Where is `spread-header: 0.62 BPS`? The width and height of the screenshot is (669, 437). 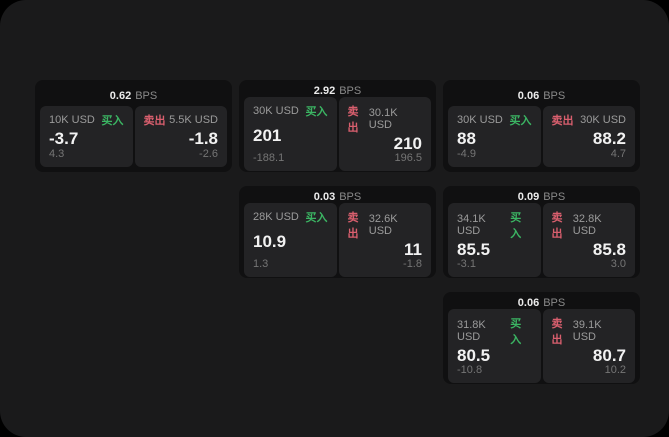 spread-header: 0.62 BPS is located at coordinates (133, 95).